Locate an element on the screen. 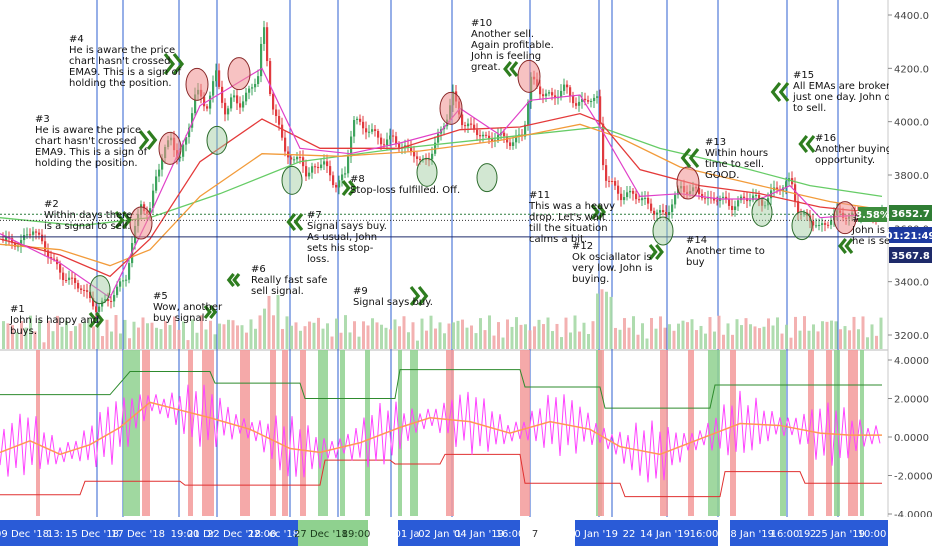 This screenshot has height=554, width=932. time-tick-label: 17 Dec '18 is located at coordinates (138, 534).